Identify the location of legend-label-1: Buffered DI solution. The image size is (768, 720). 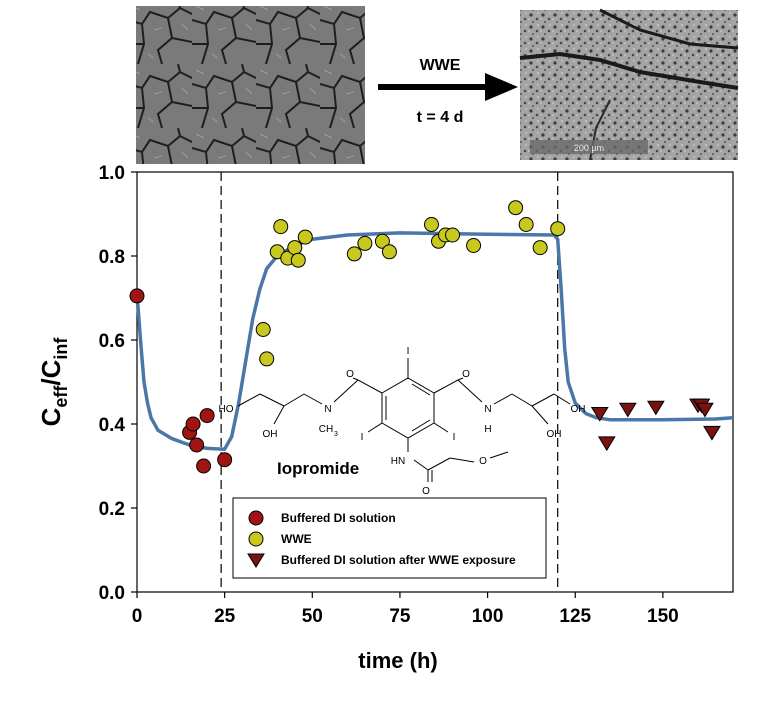
(338, 518).